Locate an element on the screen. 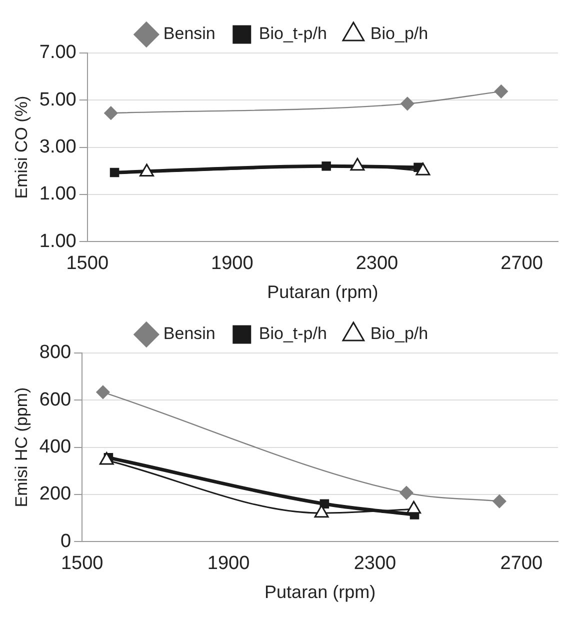 This screenshot has height=625, width=580. y-tick-label: 400 is located at coordinates (55, 447).